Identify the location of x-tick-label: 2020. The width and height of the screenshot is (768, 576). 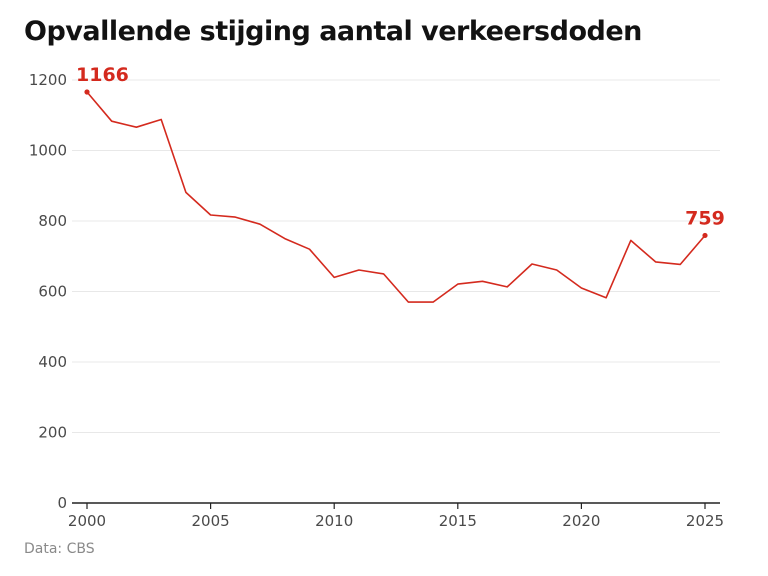
(581, 521).